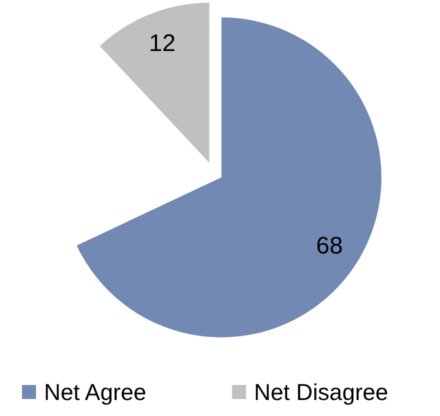  I want to click on data-label: 68, so click(329, 246).